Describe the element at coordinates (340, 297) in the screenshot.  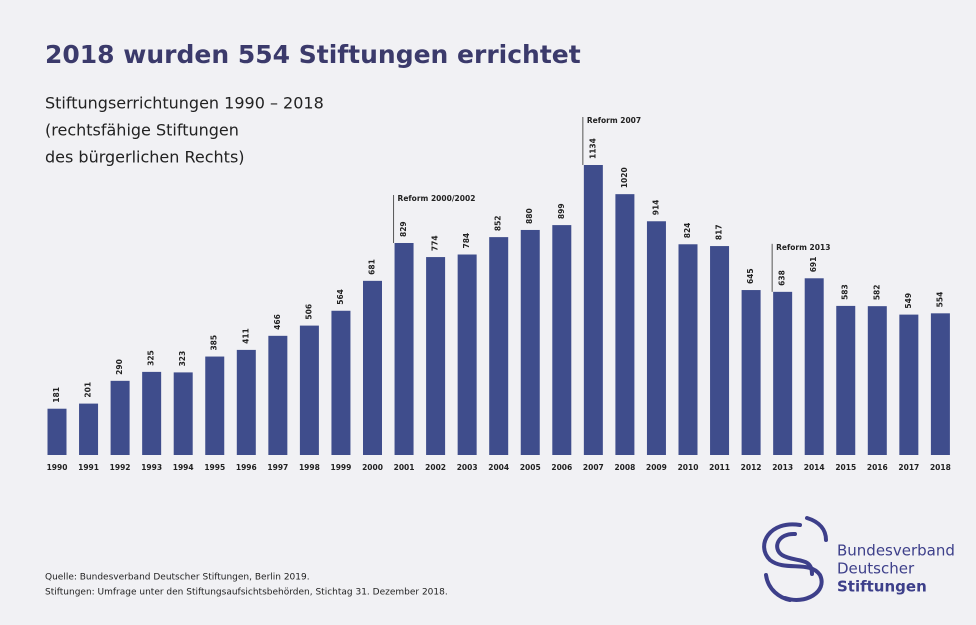
I see `value-label: 564` at that location.